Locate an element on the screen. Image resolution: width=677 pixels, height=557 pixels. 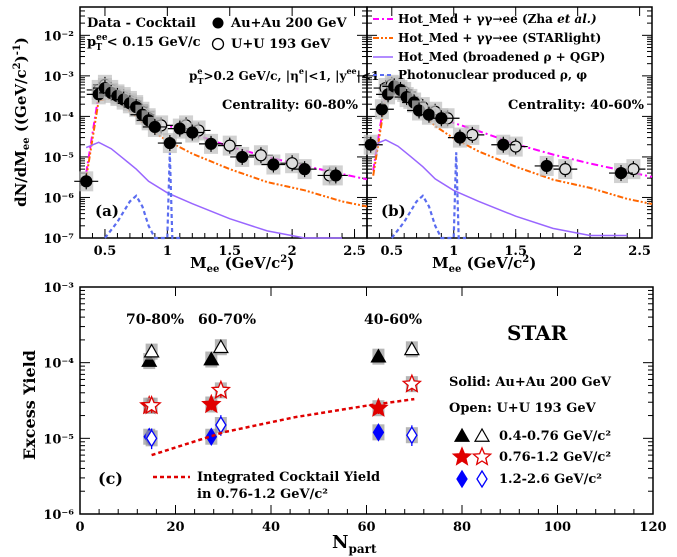
panel-a-header: Data - Cocktail is located at coordinates (141, 23).